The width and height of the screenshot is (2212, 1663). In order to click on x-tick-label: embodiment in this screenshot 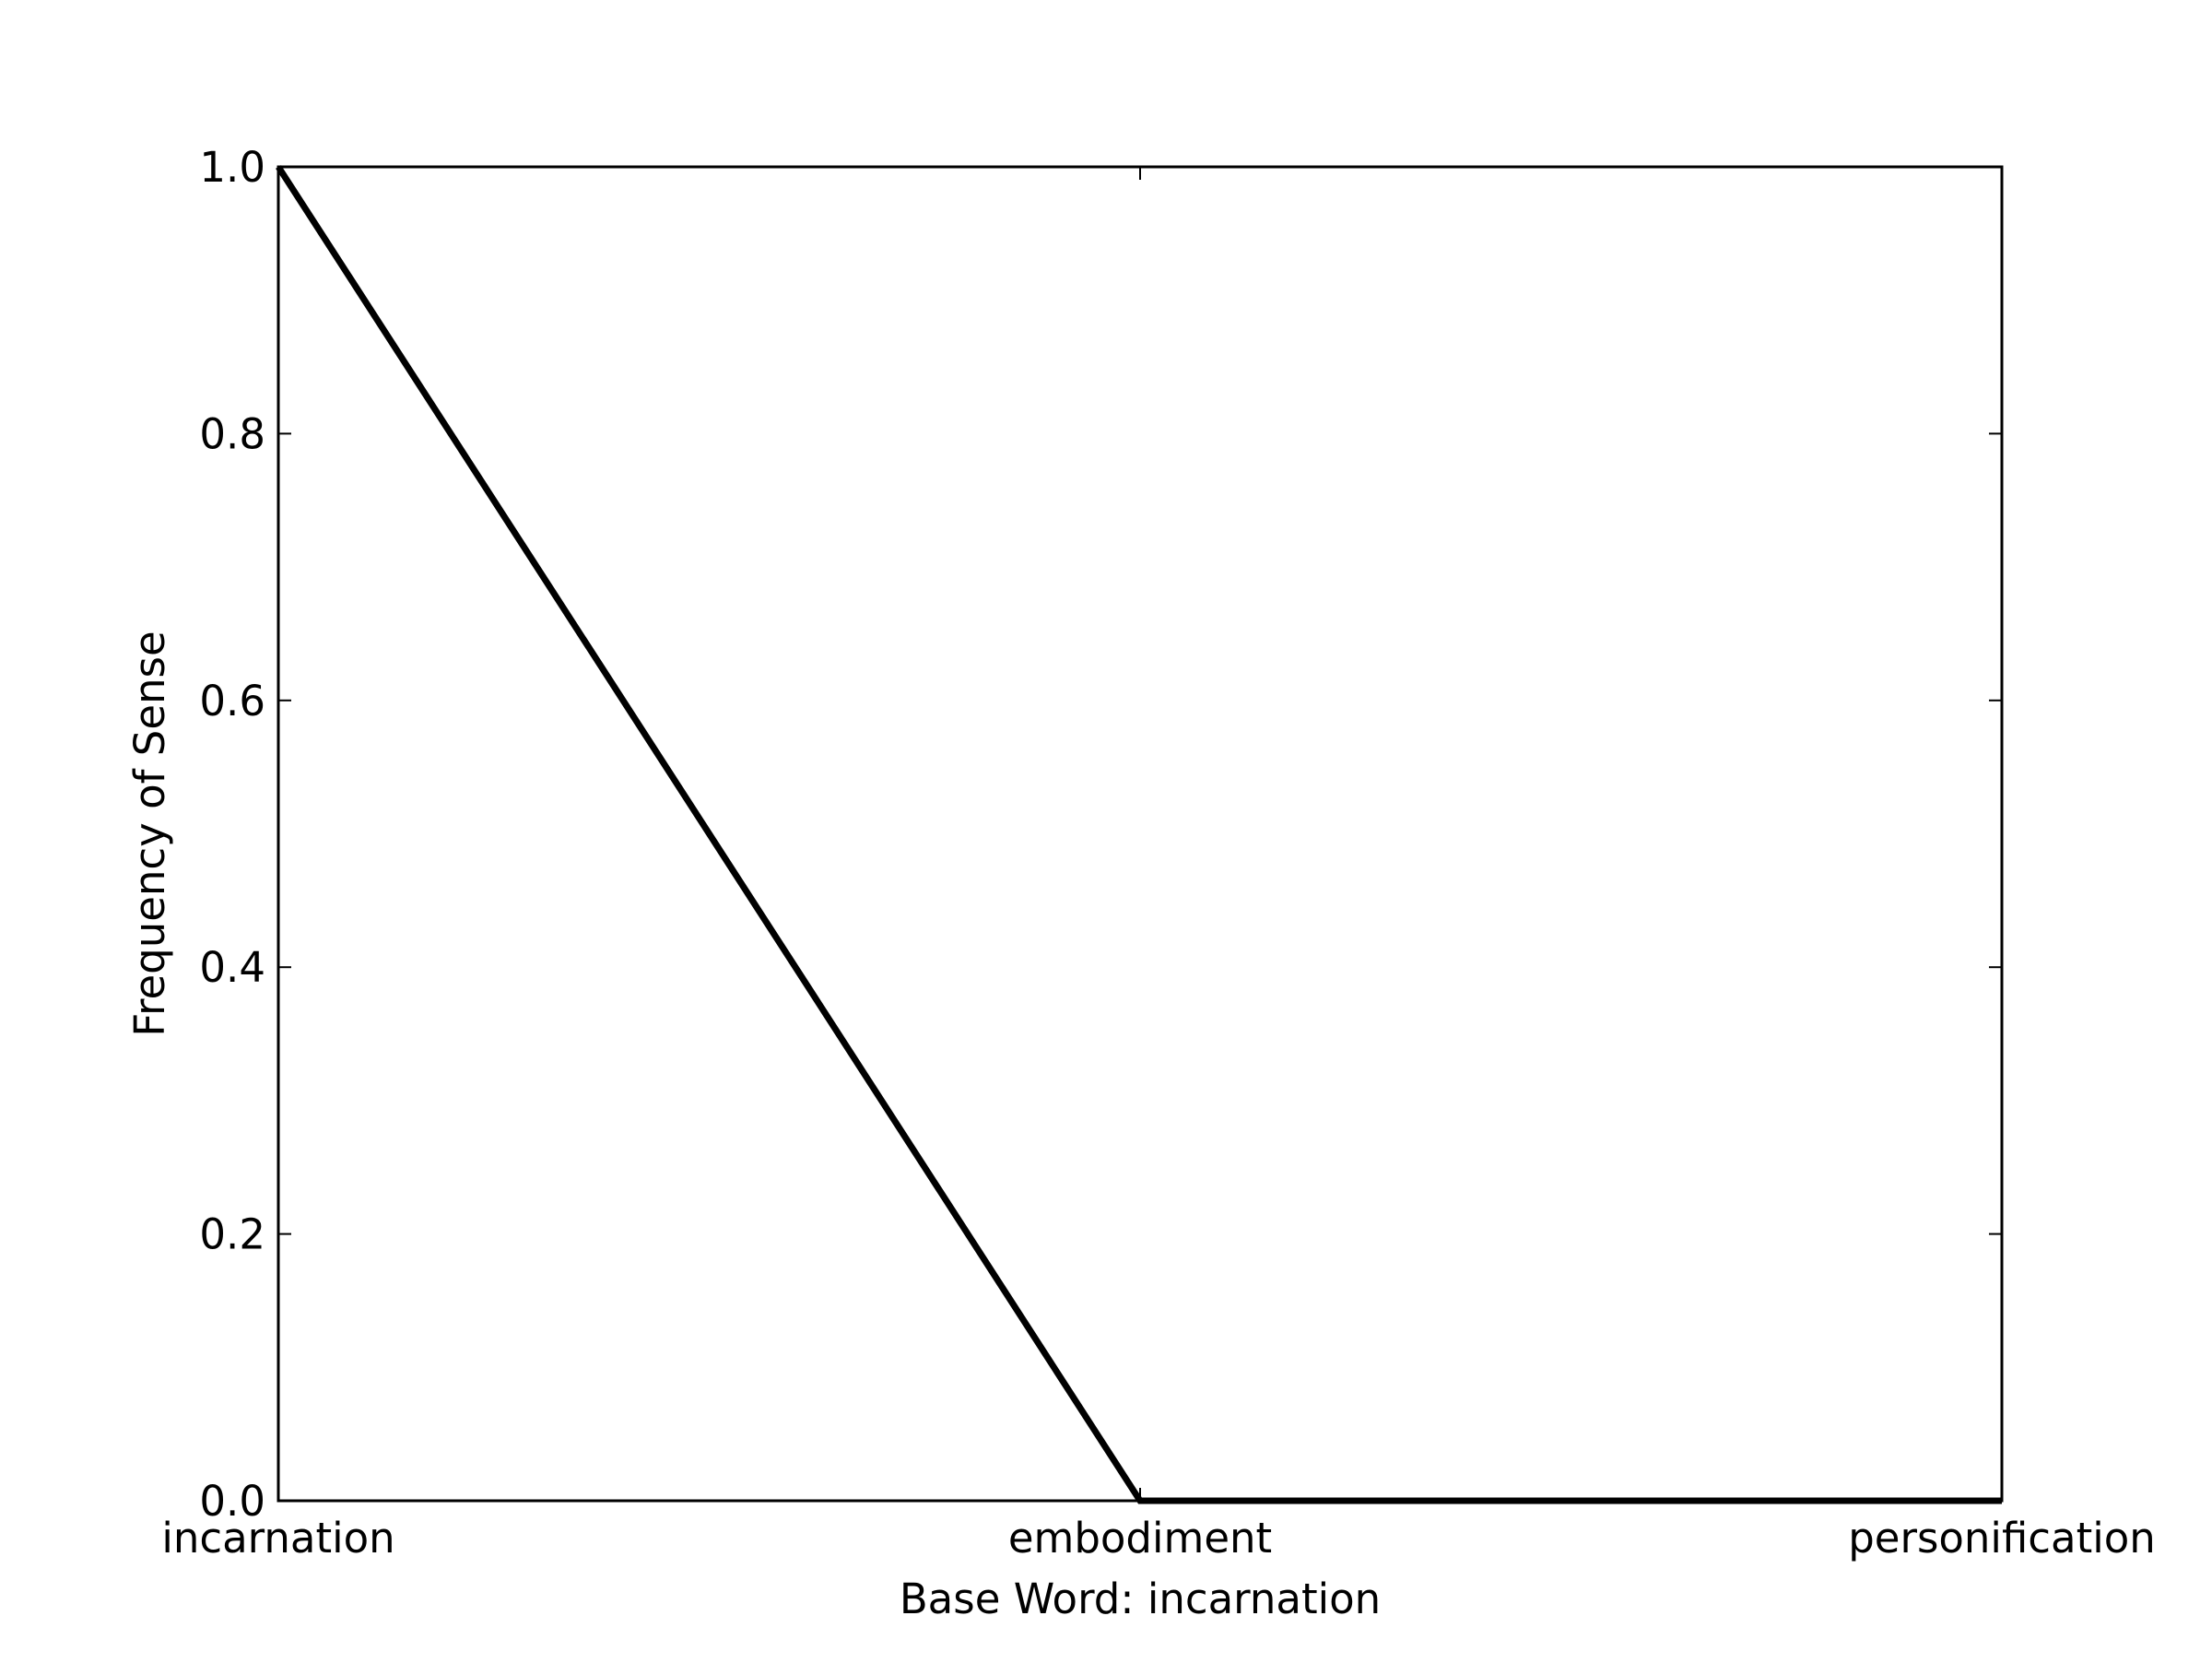, I will do `click(1140, 1538)`.